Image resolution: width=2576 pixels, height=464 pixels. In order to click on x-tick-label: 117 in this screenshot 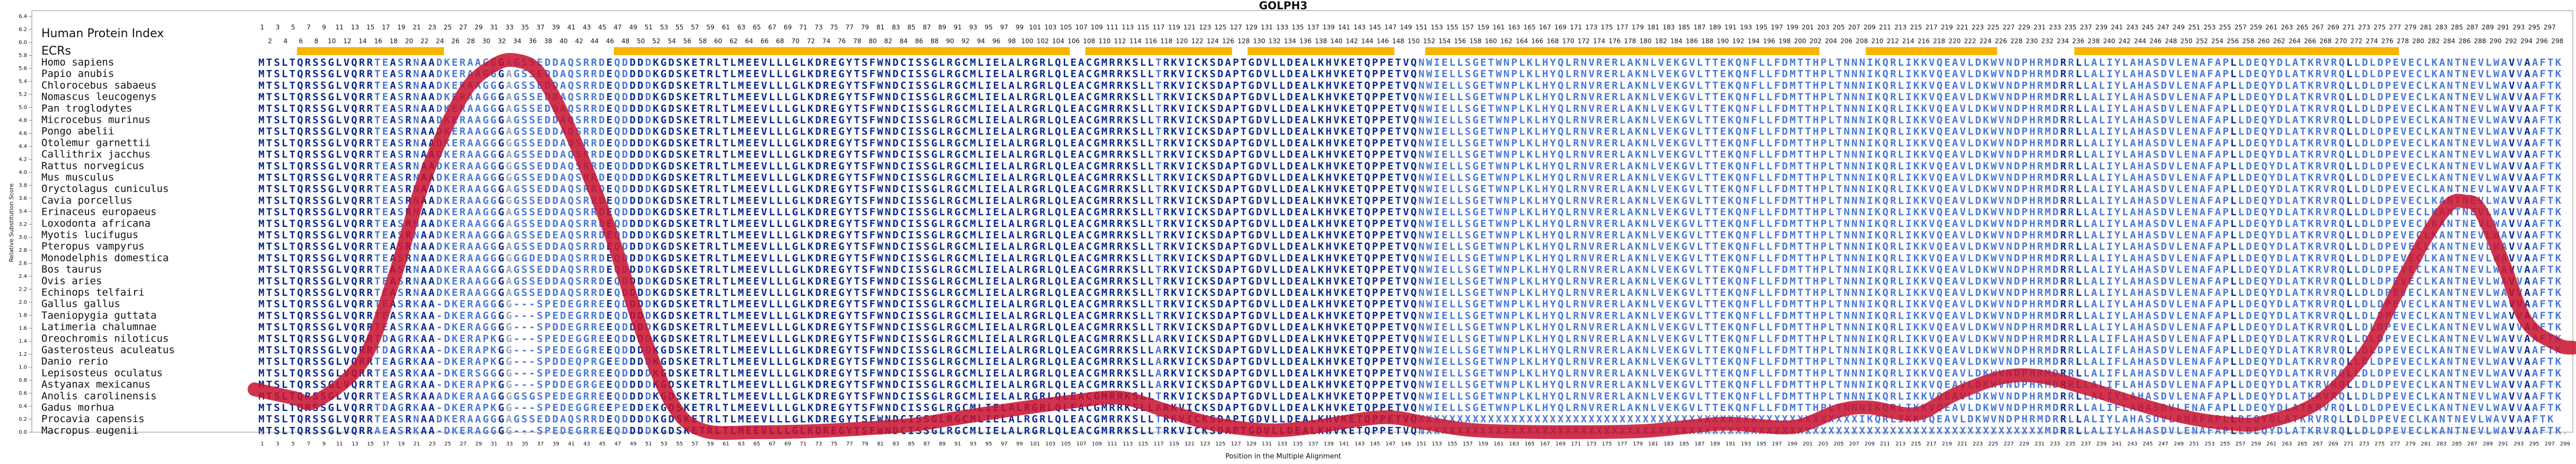, I will do `click(1159, 444)`.